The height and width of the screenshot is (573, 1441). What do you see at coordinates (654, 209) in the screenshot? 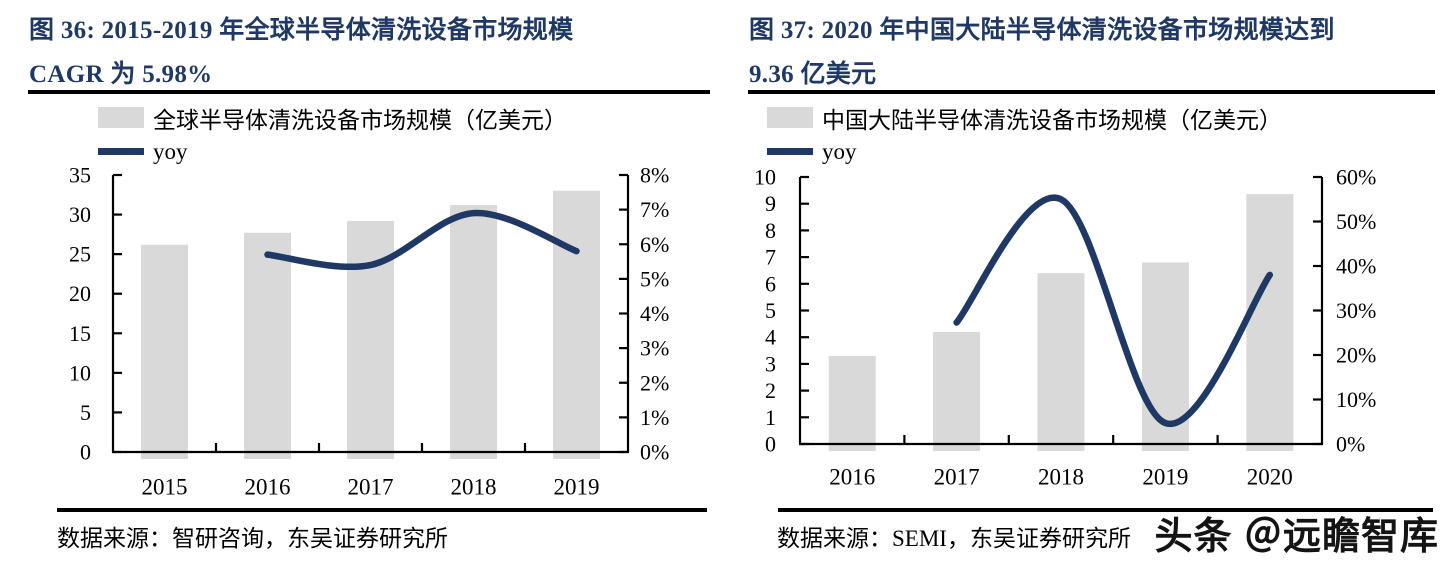
I see `right-axis-tick-label: 7%` at bounding box center [654, 209].